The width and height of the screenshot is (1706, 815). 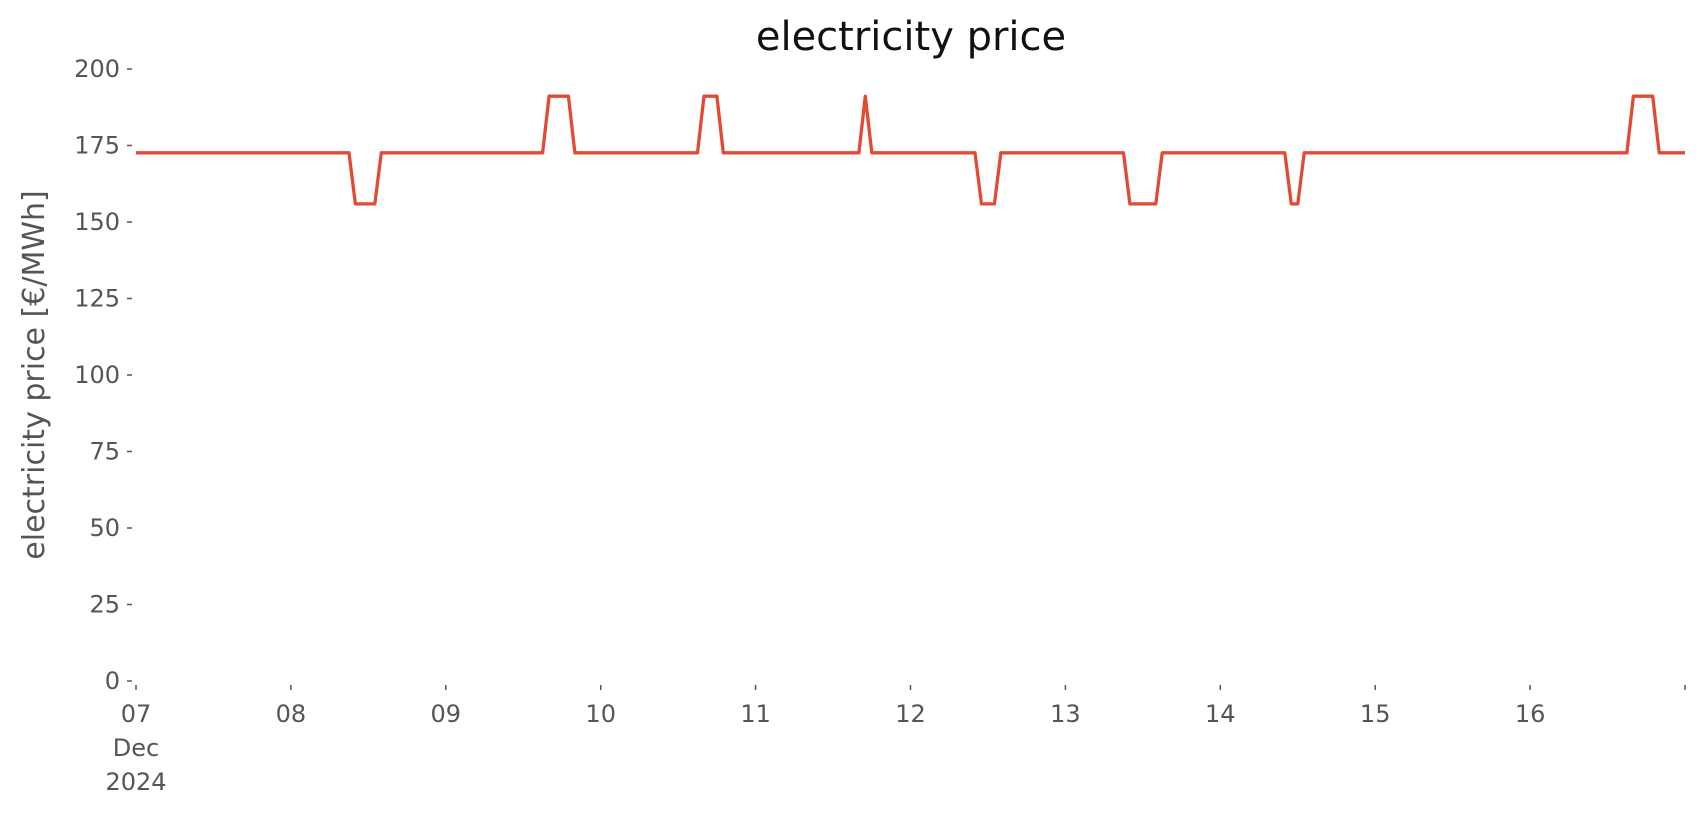 I want to click on x-tick-label: 14, so click(x=1220, y=714).